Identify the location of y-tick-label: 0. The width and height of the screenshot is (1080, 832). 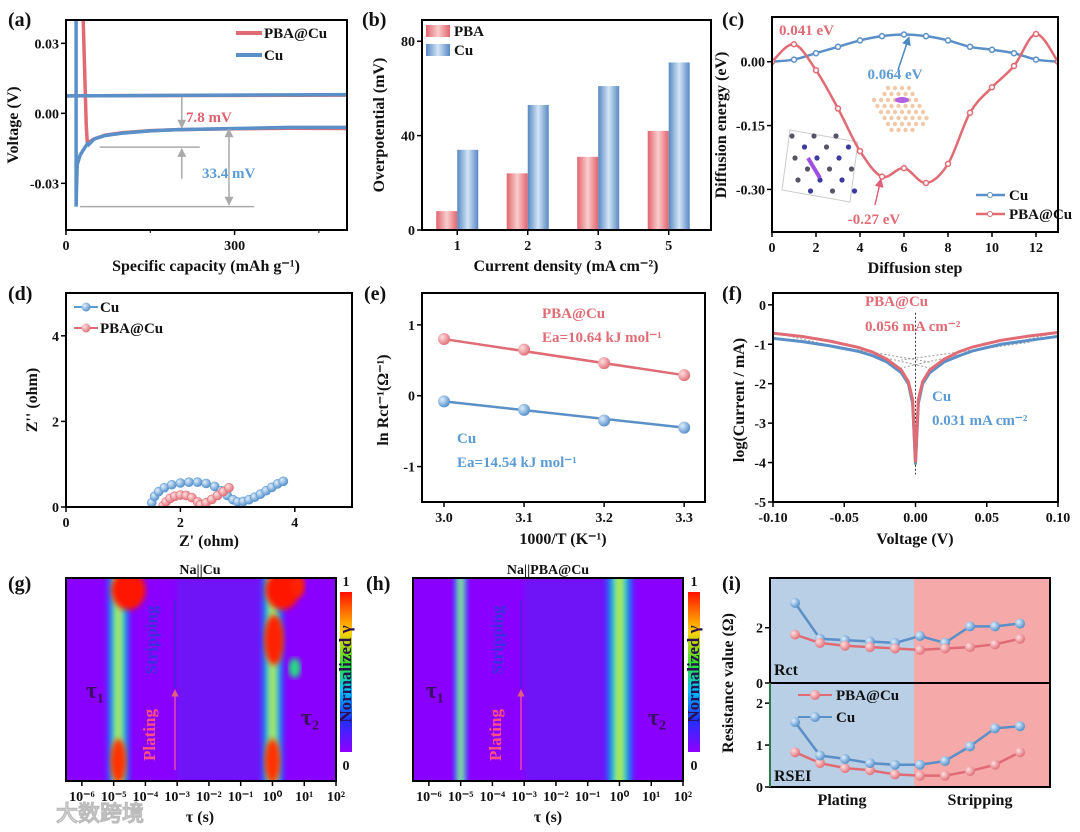
(55, 508).